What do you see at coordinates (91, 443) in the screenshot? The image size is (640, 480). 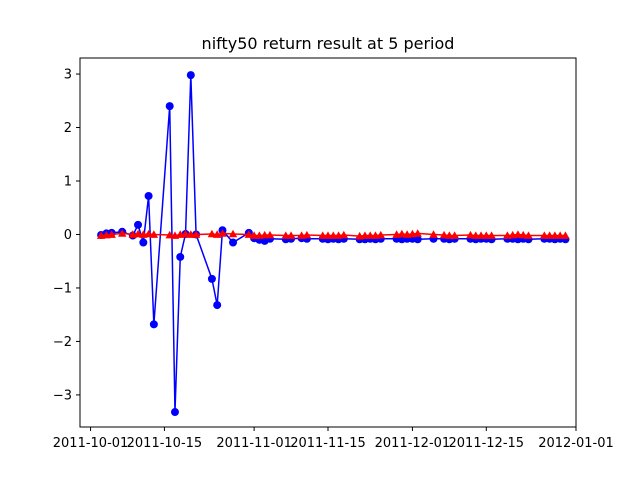 I see `x-tick-label: 2011-10-01` at bounding box center [91, 443].